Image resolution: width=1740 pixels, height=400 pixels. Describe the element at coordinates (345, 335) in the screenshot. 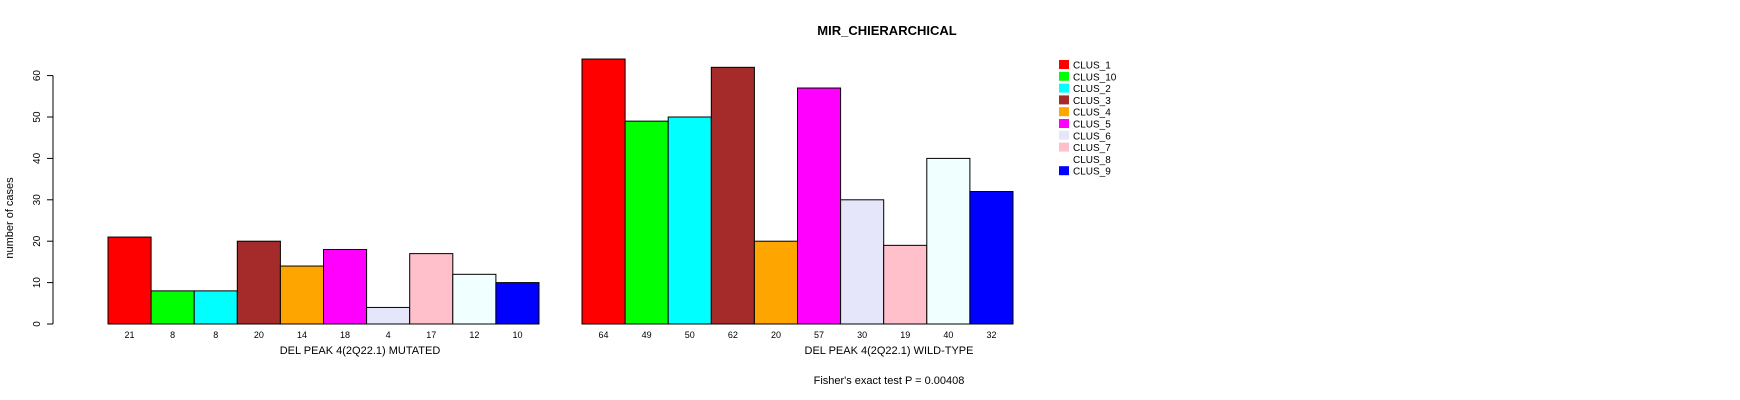

I see `bar-count-label: 18` at that location.